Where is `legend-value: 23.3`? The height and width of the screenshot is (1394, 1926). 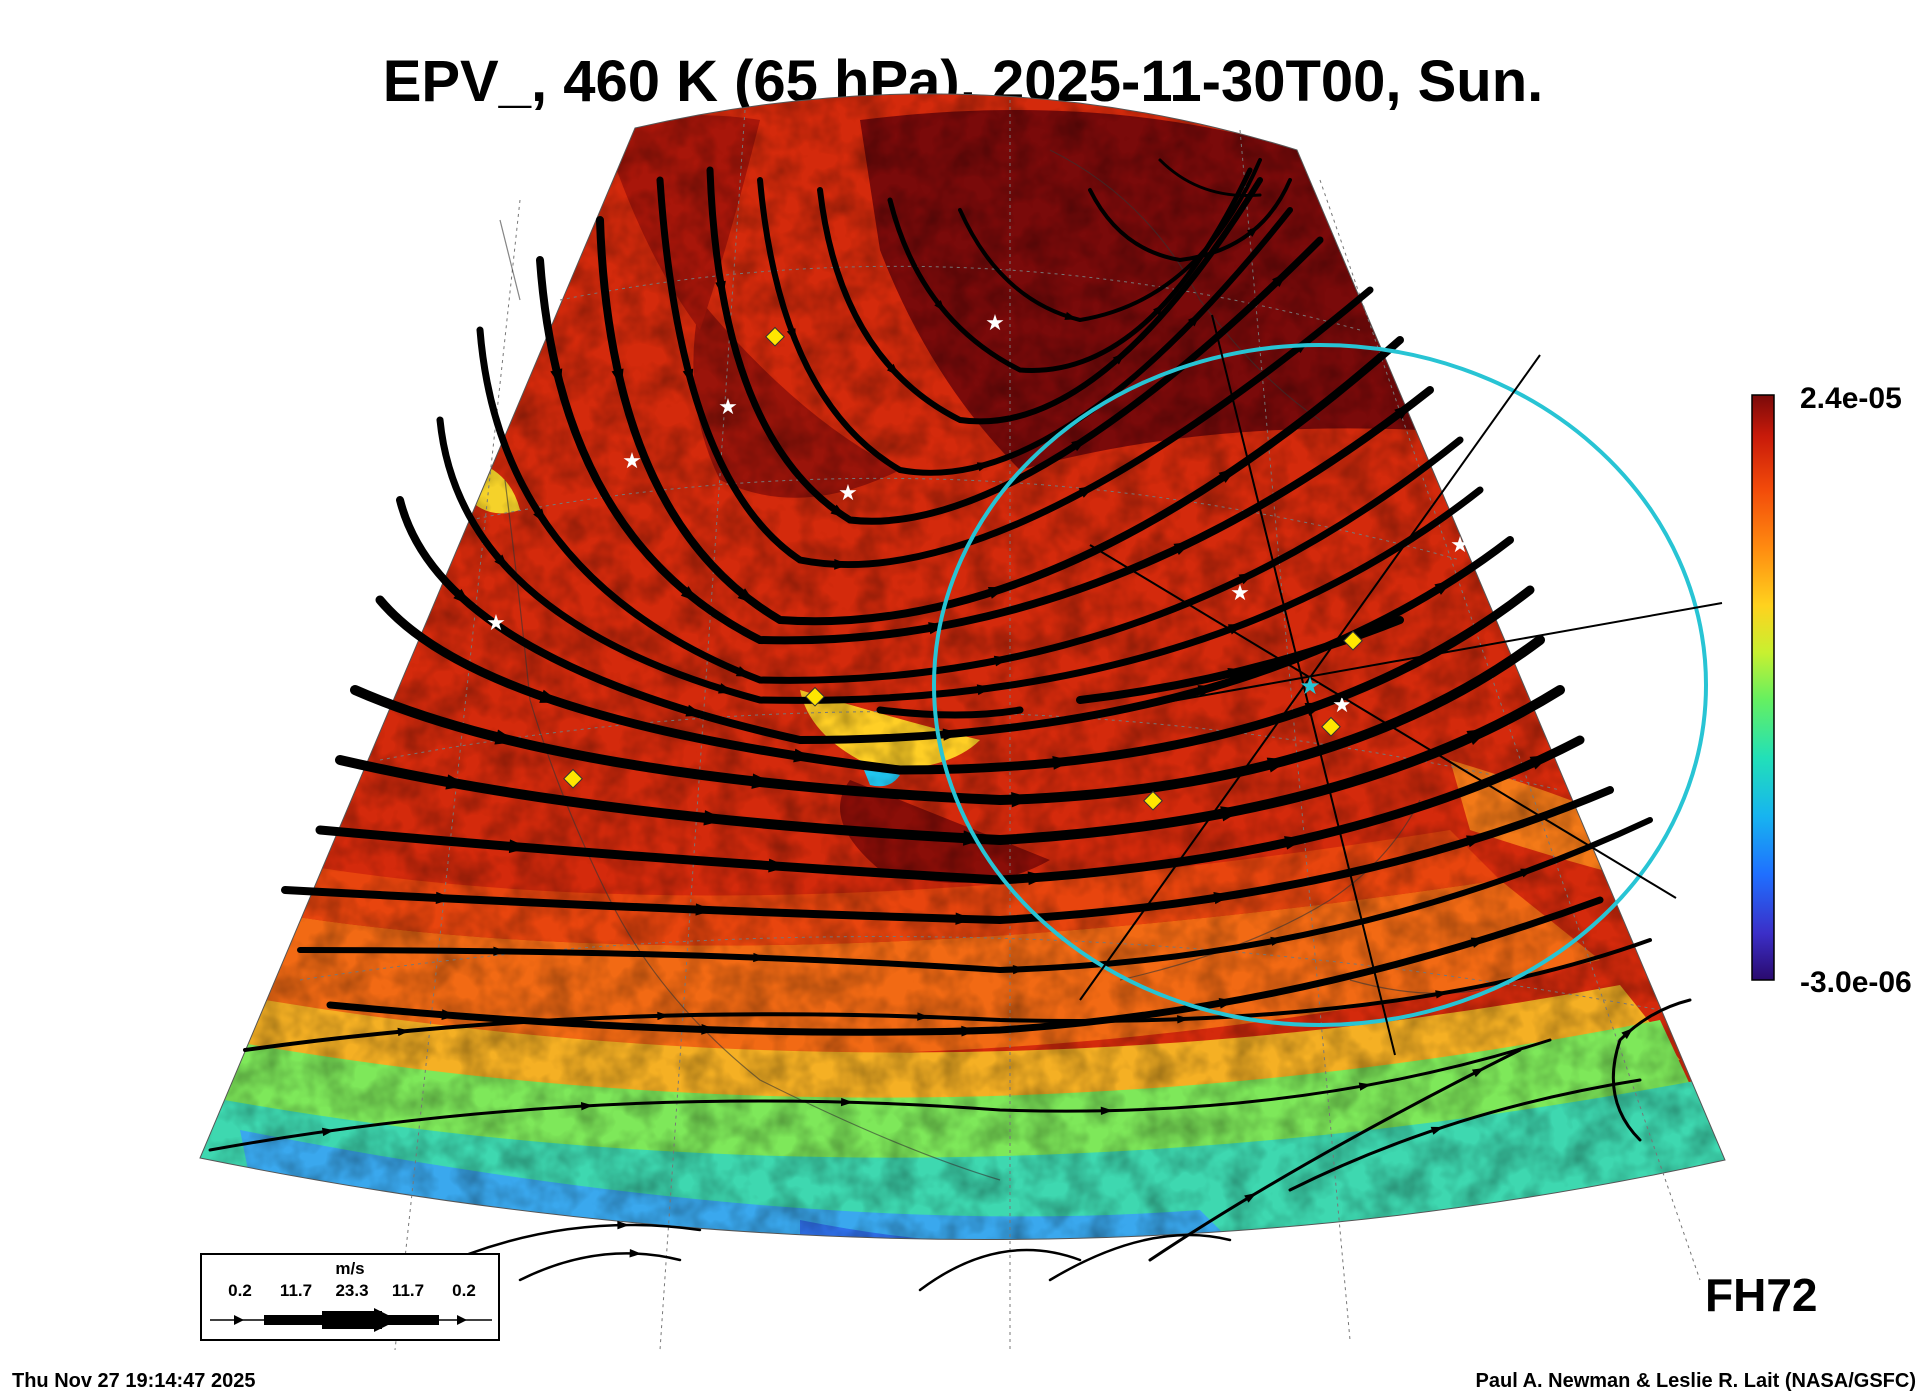
legend-value: 23.3 is located at coordinates (352, 1290).